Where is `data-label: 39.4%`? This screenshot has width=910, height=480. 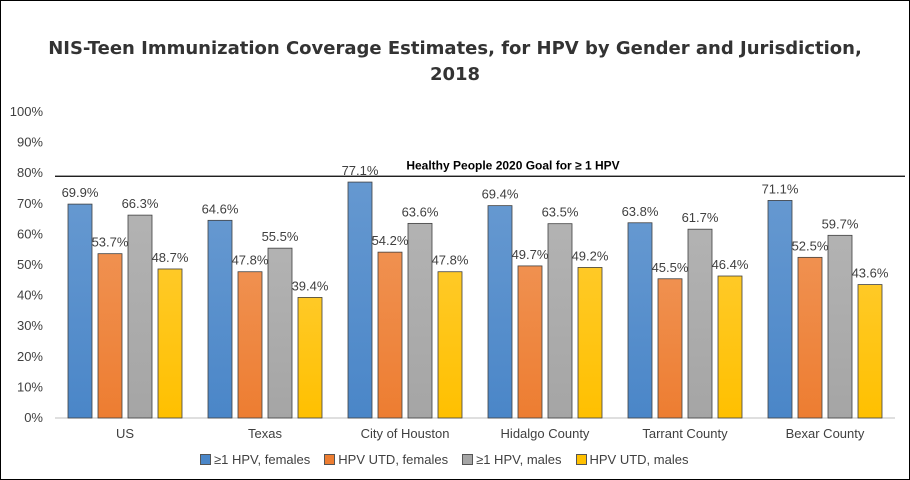
data-label: 39.4% is located at coordinates (310, 285).